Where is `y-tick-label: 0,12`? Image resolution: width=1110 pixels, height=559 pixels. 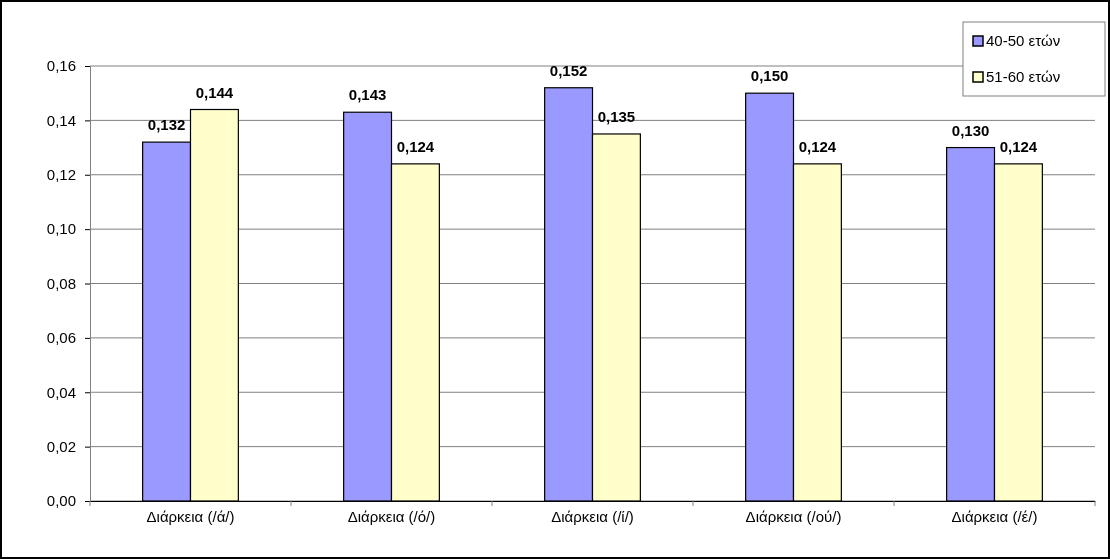
y-tick-label: 0,12 is located at coordinates (61, 175).